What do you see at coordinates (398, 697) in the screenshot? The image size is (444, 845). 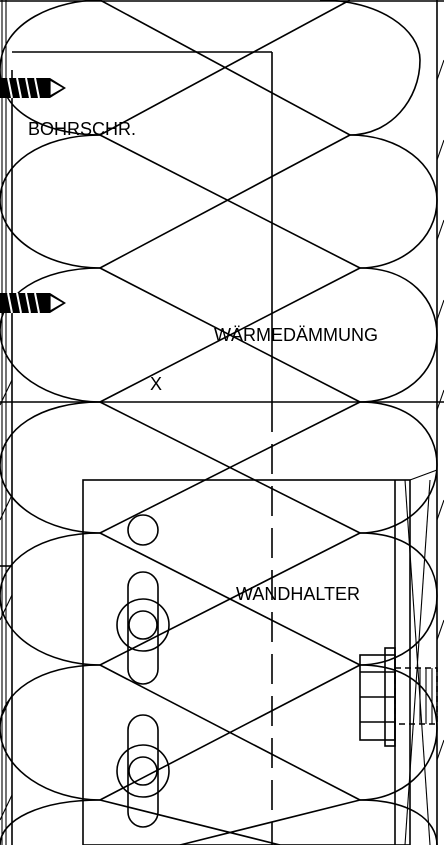 I see `bolt-nut` at bounding box center [398, 697].